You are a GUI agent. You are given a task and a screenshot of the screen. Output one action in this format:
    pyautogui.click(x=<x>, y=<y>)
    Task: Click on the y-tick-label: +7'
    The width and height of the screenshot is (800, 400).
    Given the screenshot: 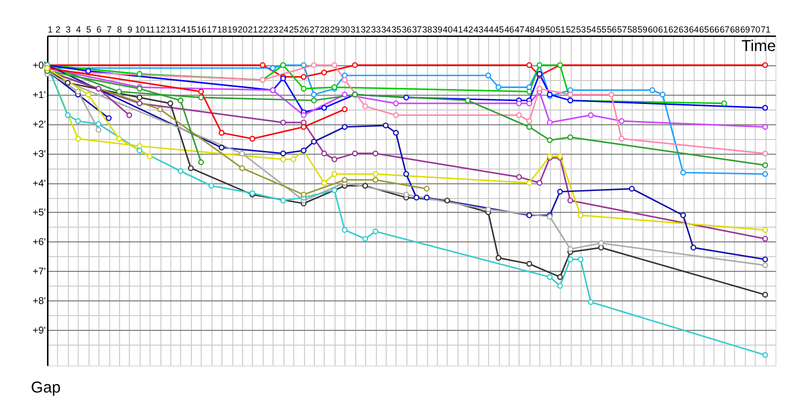 What is the action you would take?
    pyautogui.click(x=39, y=272)
    